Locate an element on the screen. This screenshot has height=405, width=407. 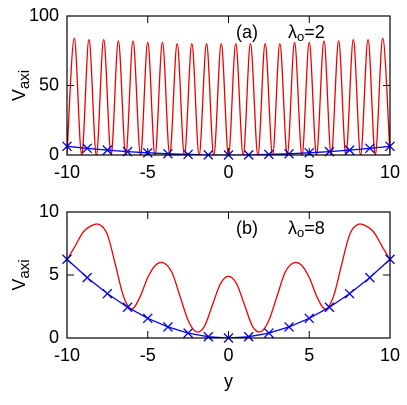
y-tick-label: 50 is located at coordinates (49, 84).